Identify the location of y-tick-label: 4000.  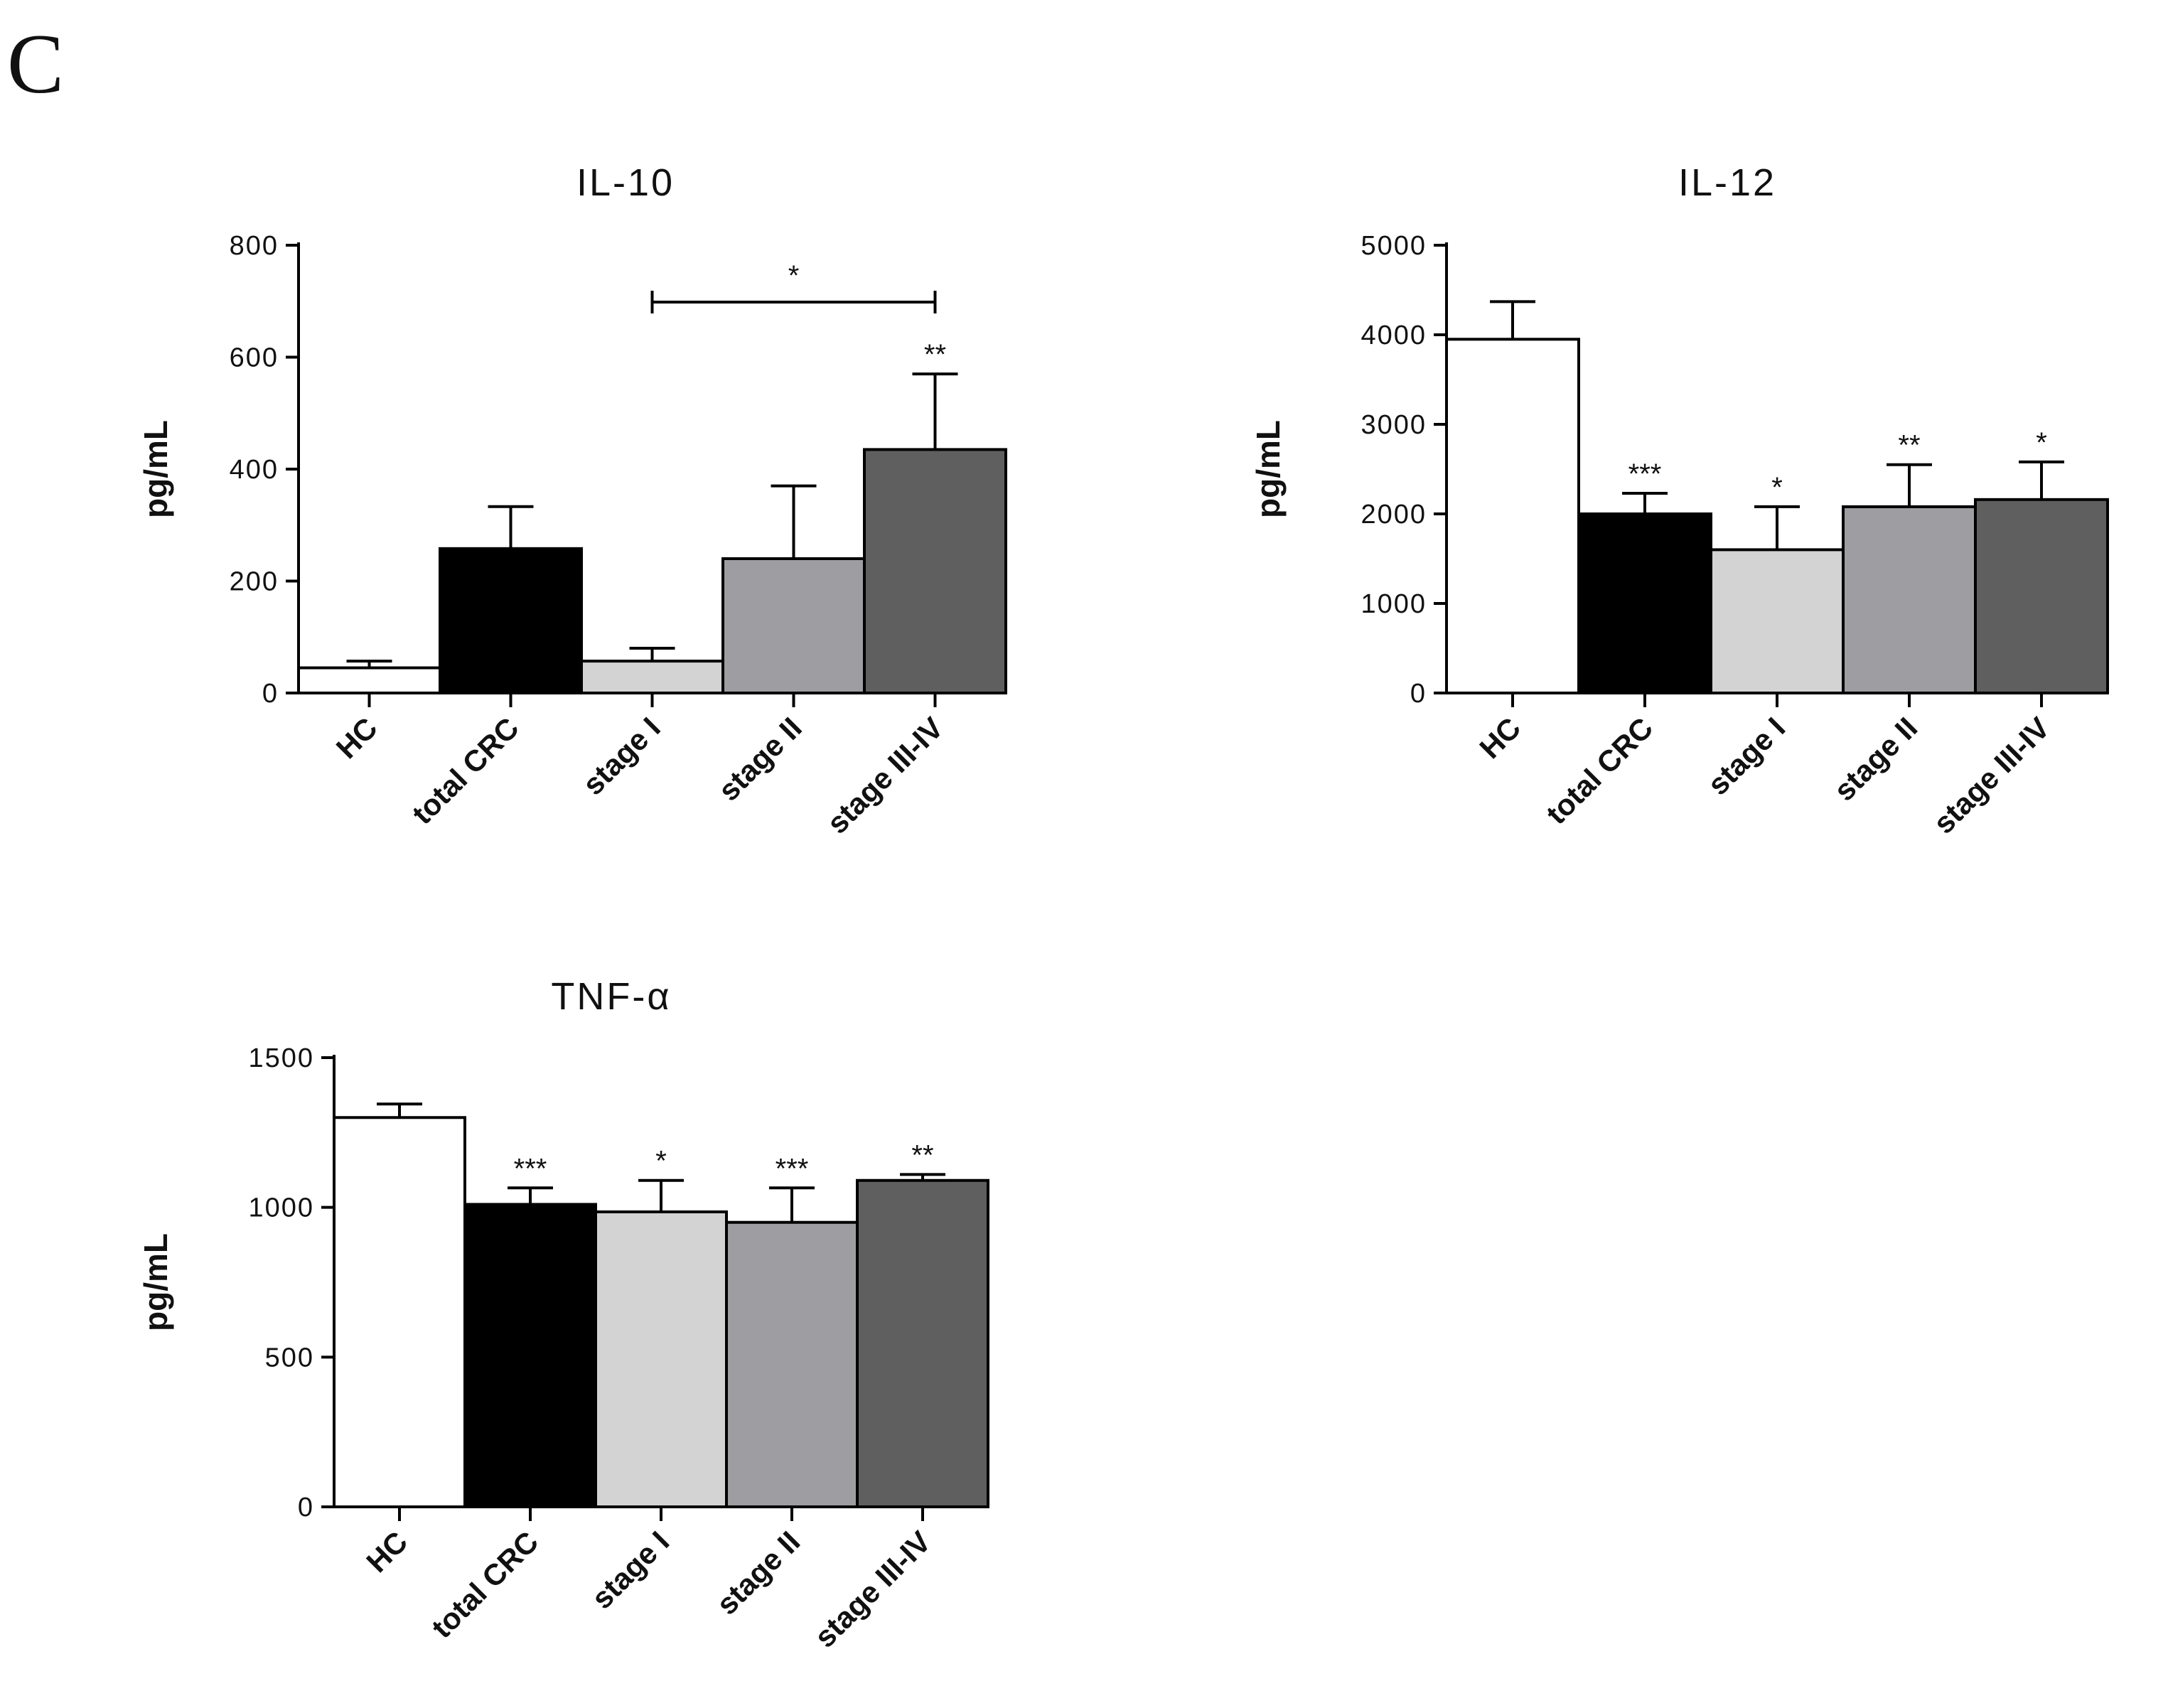
(1394, 335).